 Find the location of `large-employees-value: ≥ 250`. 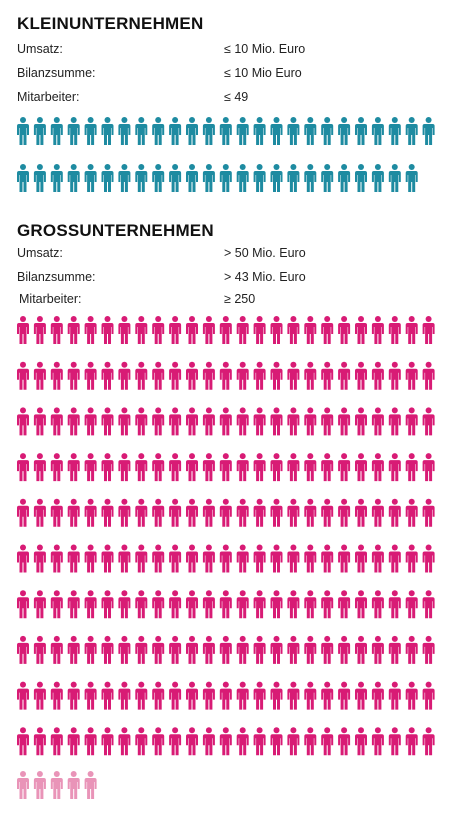

large-employees-value: ≥ 250 is located at coordinates (240, 299).